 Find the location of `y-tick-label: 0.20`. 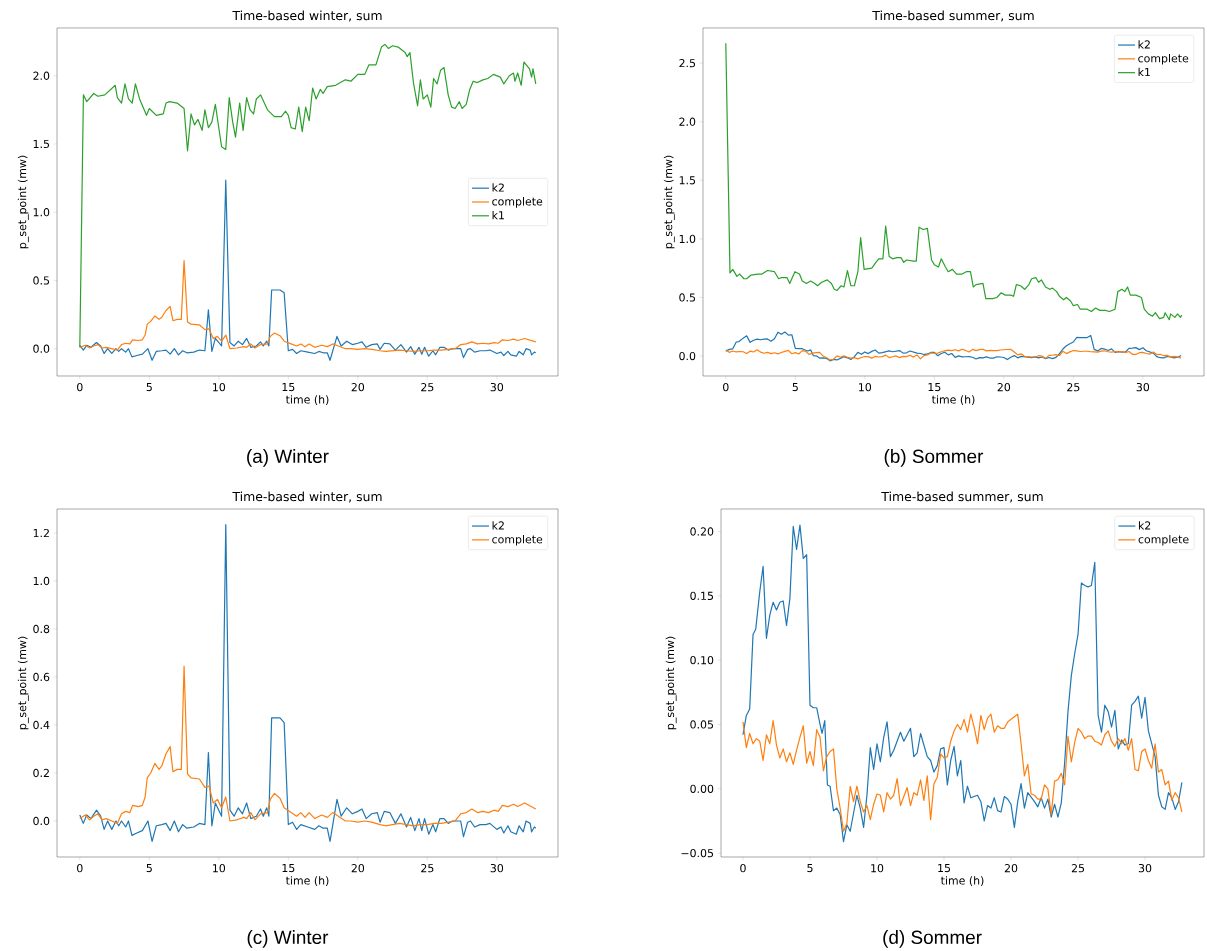

y-tick-label: 0.20 is located at coordinates (702, 531).